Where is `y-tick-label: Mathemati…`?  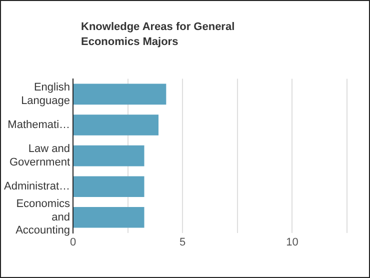 y-tick-label: Mathemati… is located at coordinates (39, 125).